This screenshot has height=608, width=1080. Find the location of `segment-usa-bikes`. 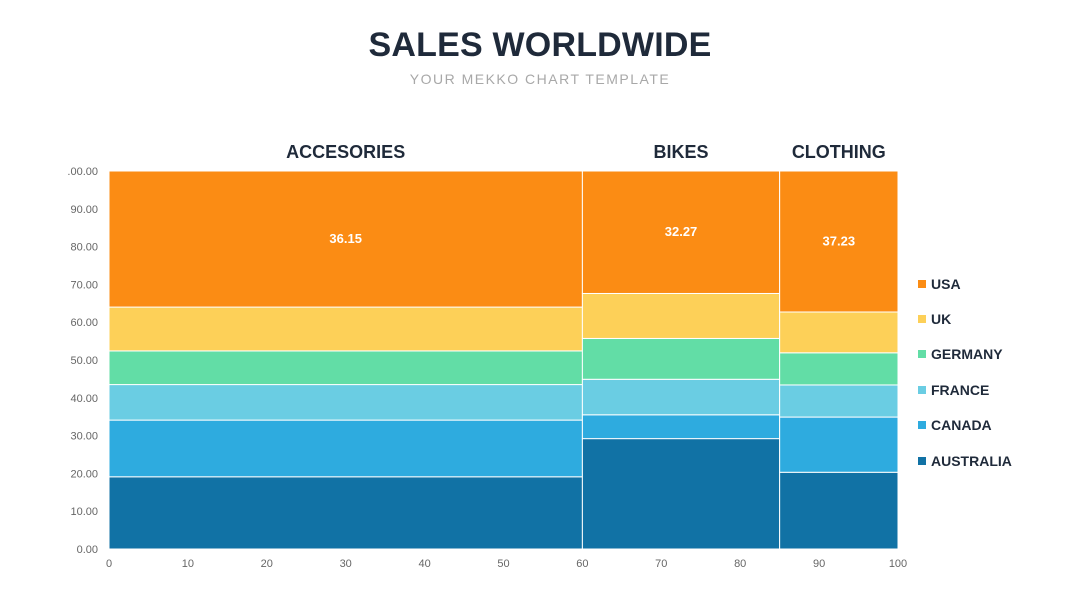

segment-usa-bikes is located at coordinates (681, 232).